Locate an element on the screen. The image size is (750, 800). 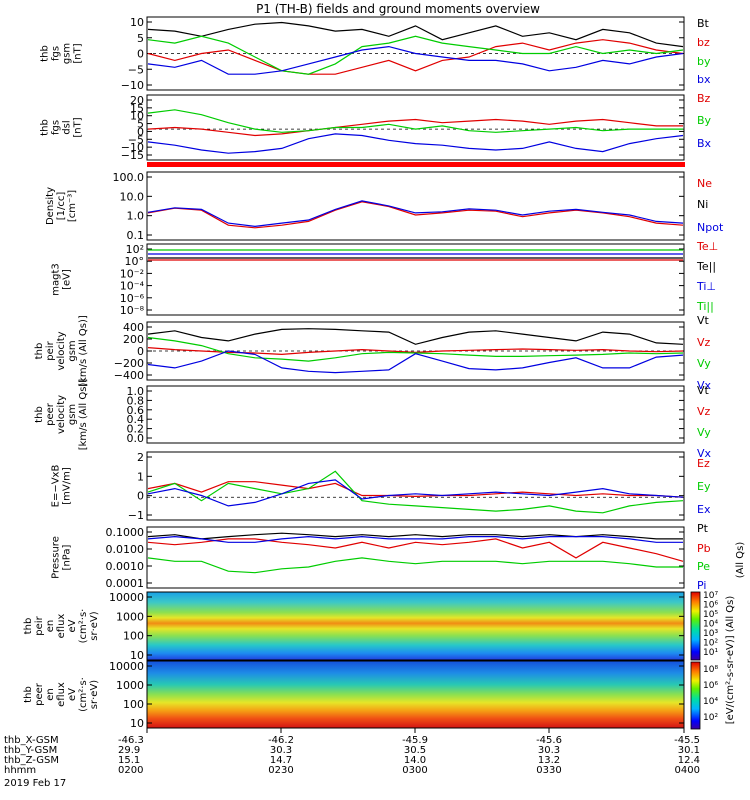
x-tick-label: -46.2 is located at coordinates (281, 740).